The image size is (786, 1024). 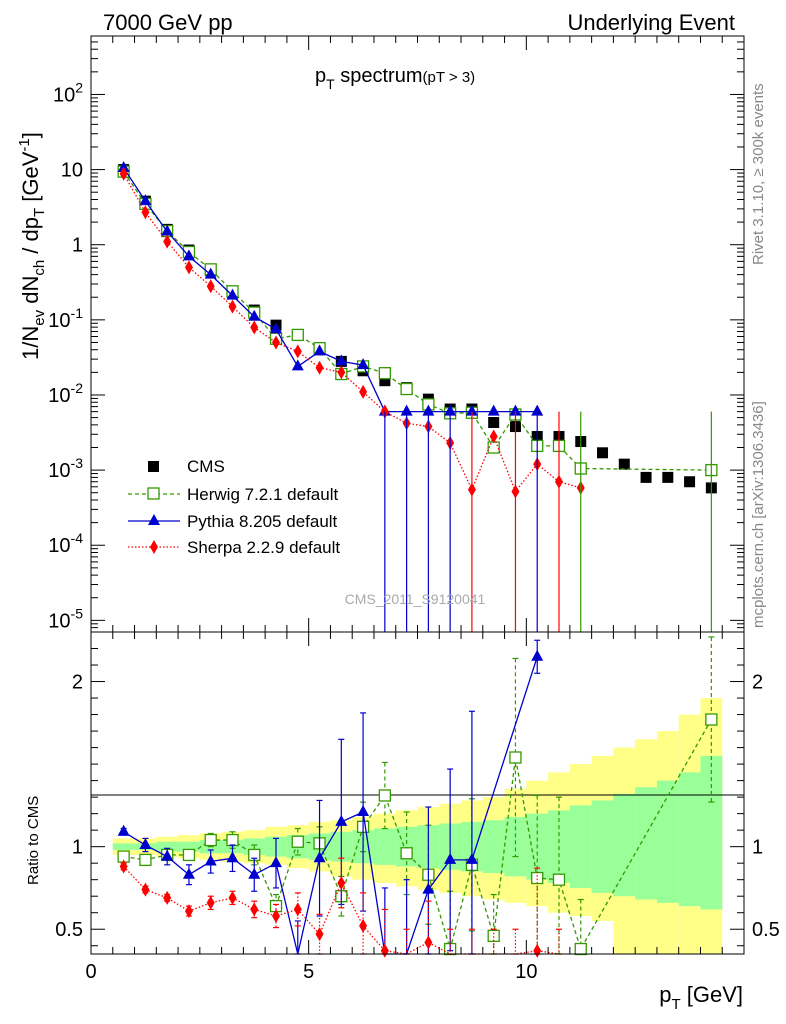 I want to click on main-y-tick-label: 10⁻⁵, so click(x=65, y=618).